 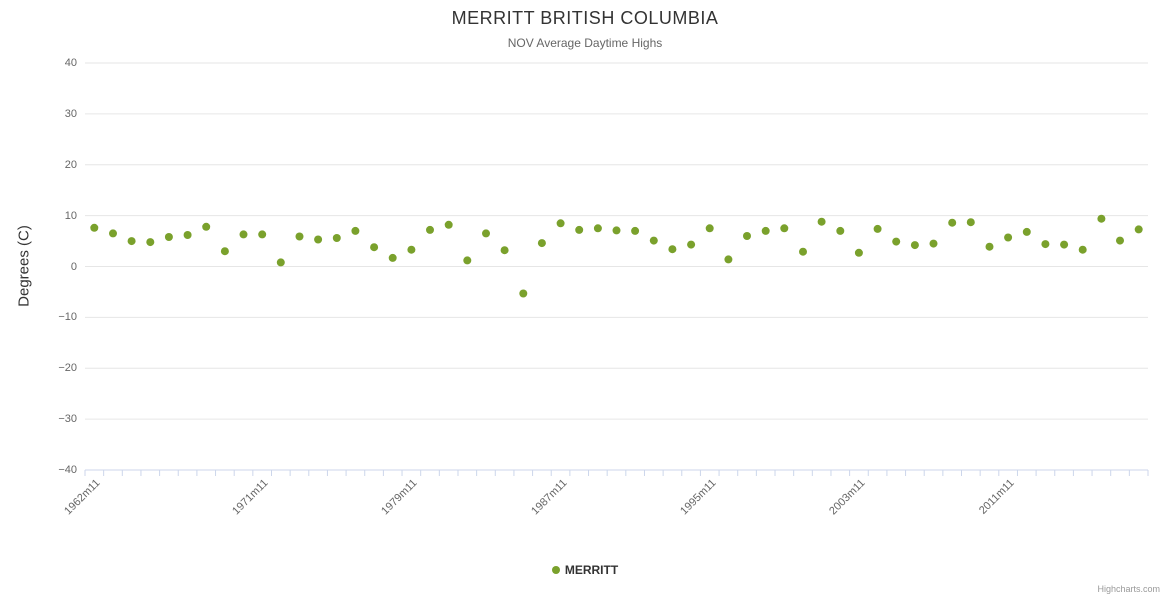 What do you see at coordinates (73, 266) in the screenshot?
I see `y-axis-tick-label: 0` at bounding box center [73, 266].